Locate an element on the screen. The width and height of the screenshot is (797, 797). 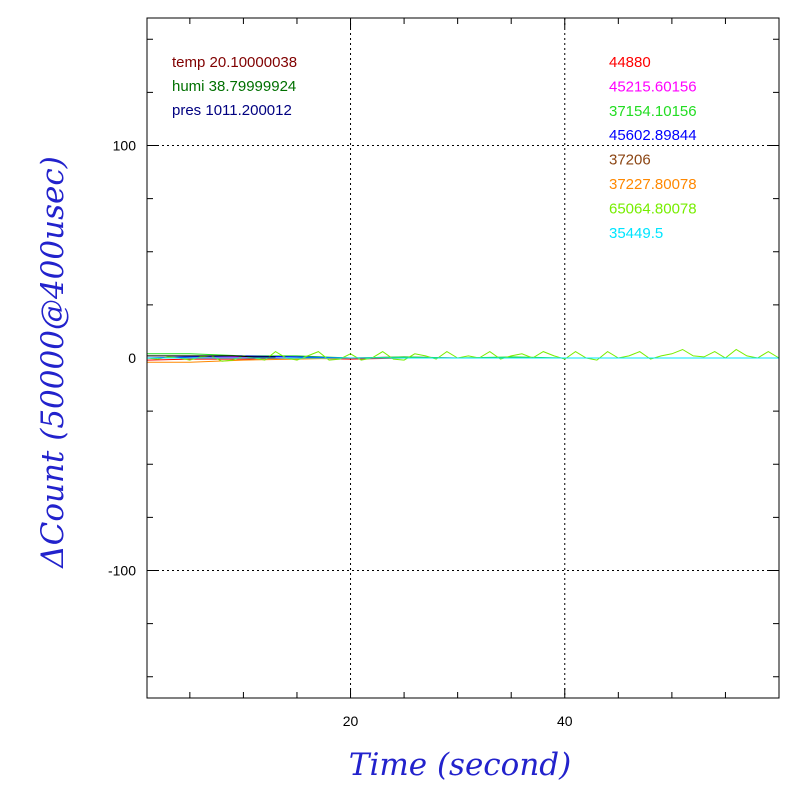
env-reading: humi 38.79999924 is located at coordinates (234, 86).